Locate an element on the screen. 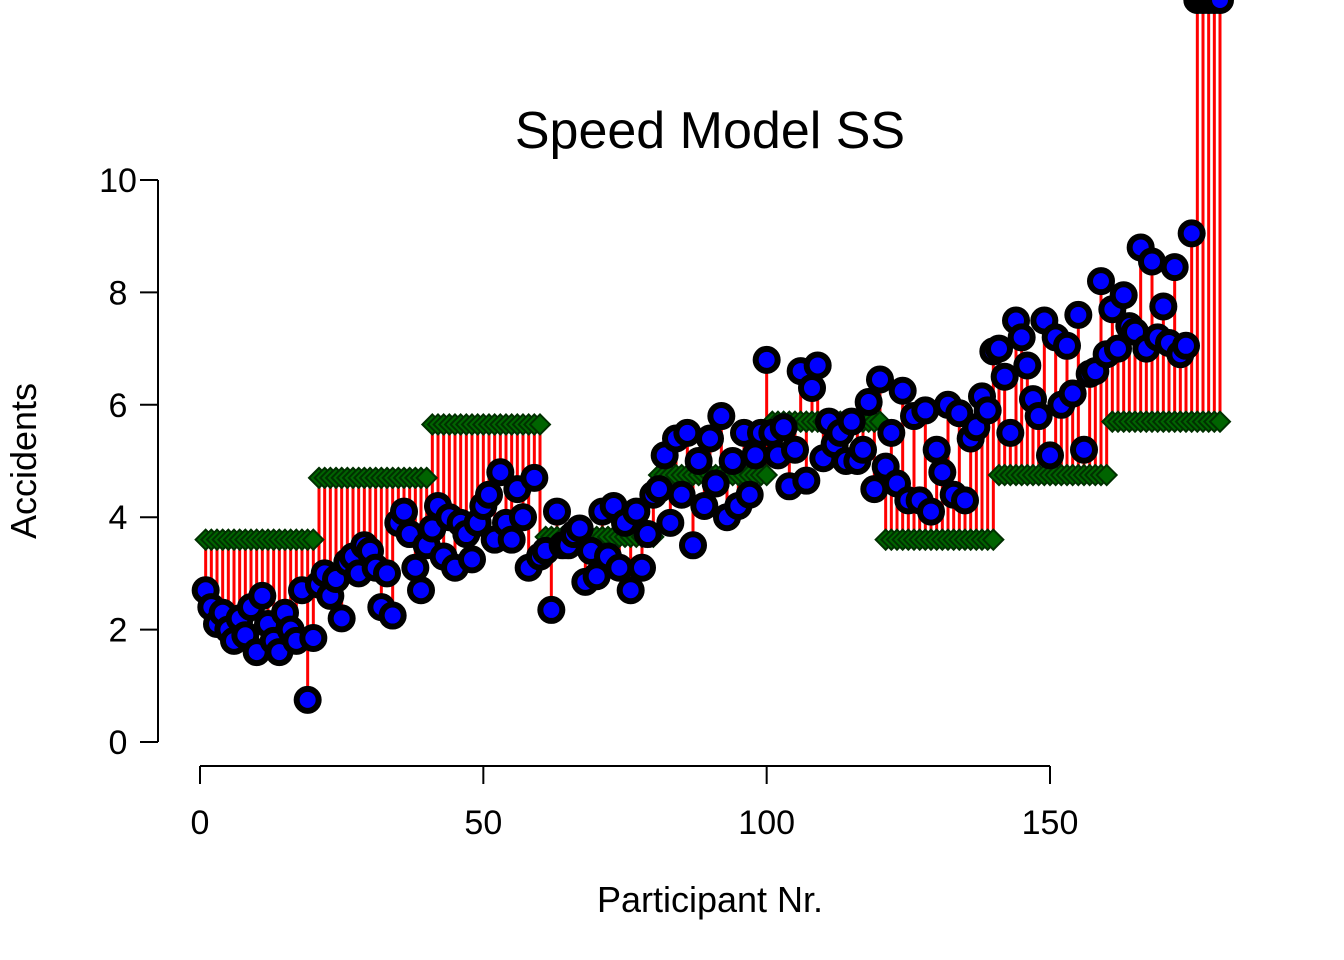 This screenshot has height=960, width=1344. chart-title: Speed Model SS is located at coordinates (710, 131).